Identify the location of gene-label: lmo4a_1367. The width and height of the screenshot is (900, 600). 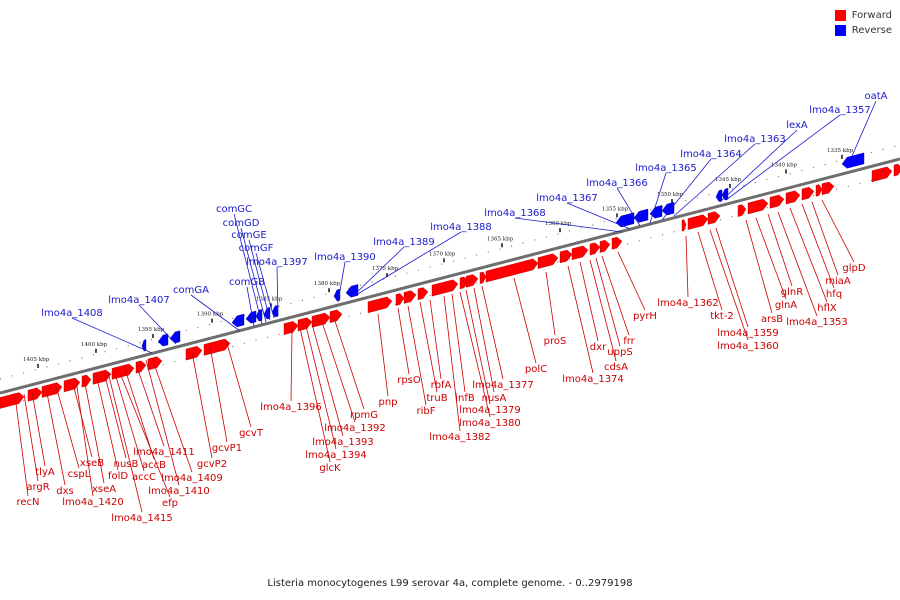
(567, 198).